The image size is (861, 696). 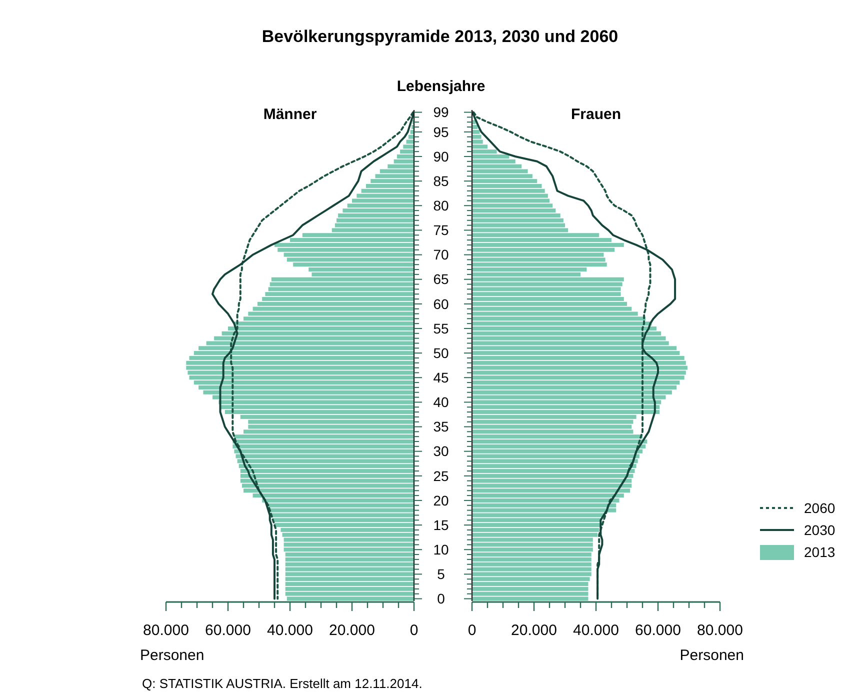 What do you see at coordinates (441, 426) in the screenshot?
I see `y-tick-label: 35` at bounding box center [441, 426].